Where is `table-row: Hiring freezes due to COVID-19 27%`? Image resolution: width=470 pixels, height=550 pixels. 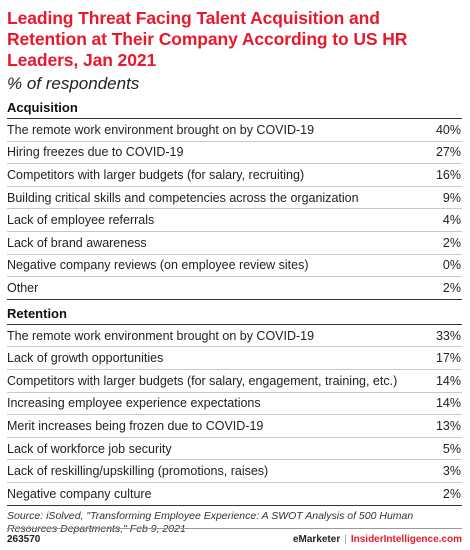
table-row: Hiring freezes due to COVID-19 27% is located at coordinates (234, 153).